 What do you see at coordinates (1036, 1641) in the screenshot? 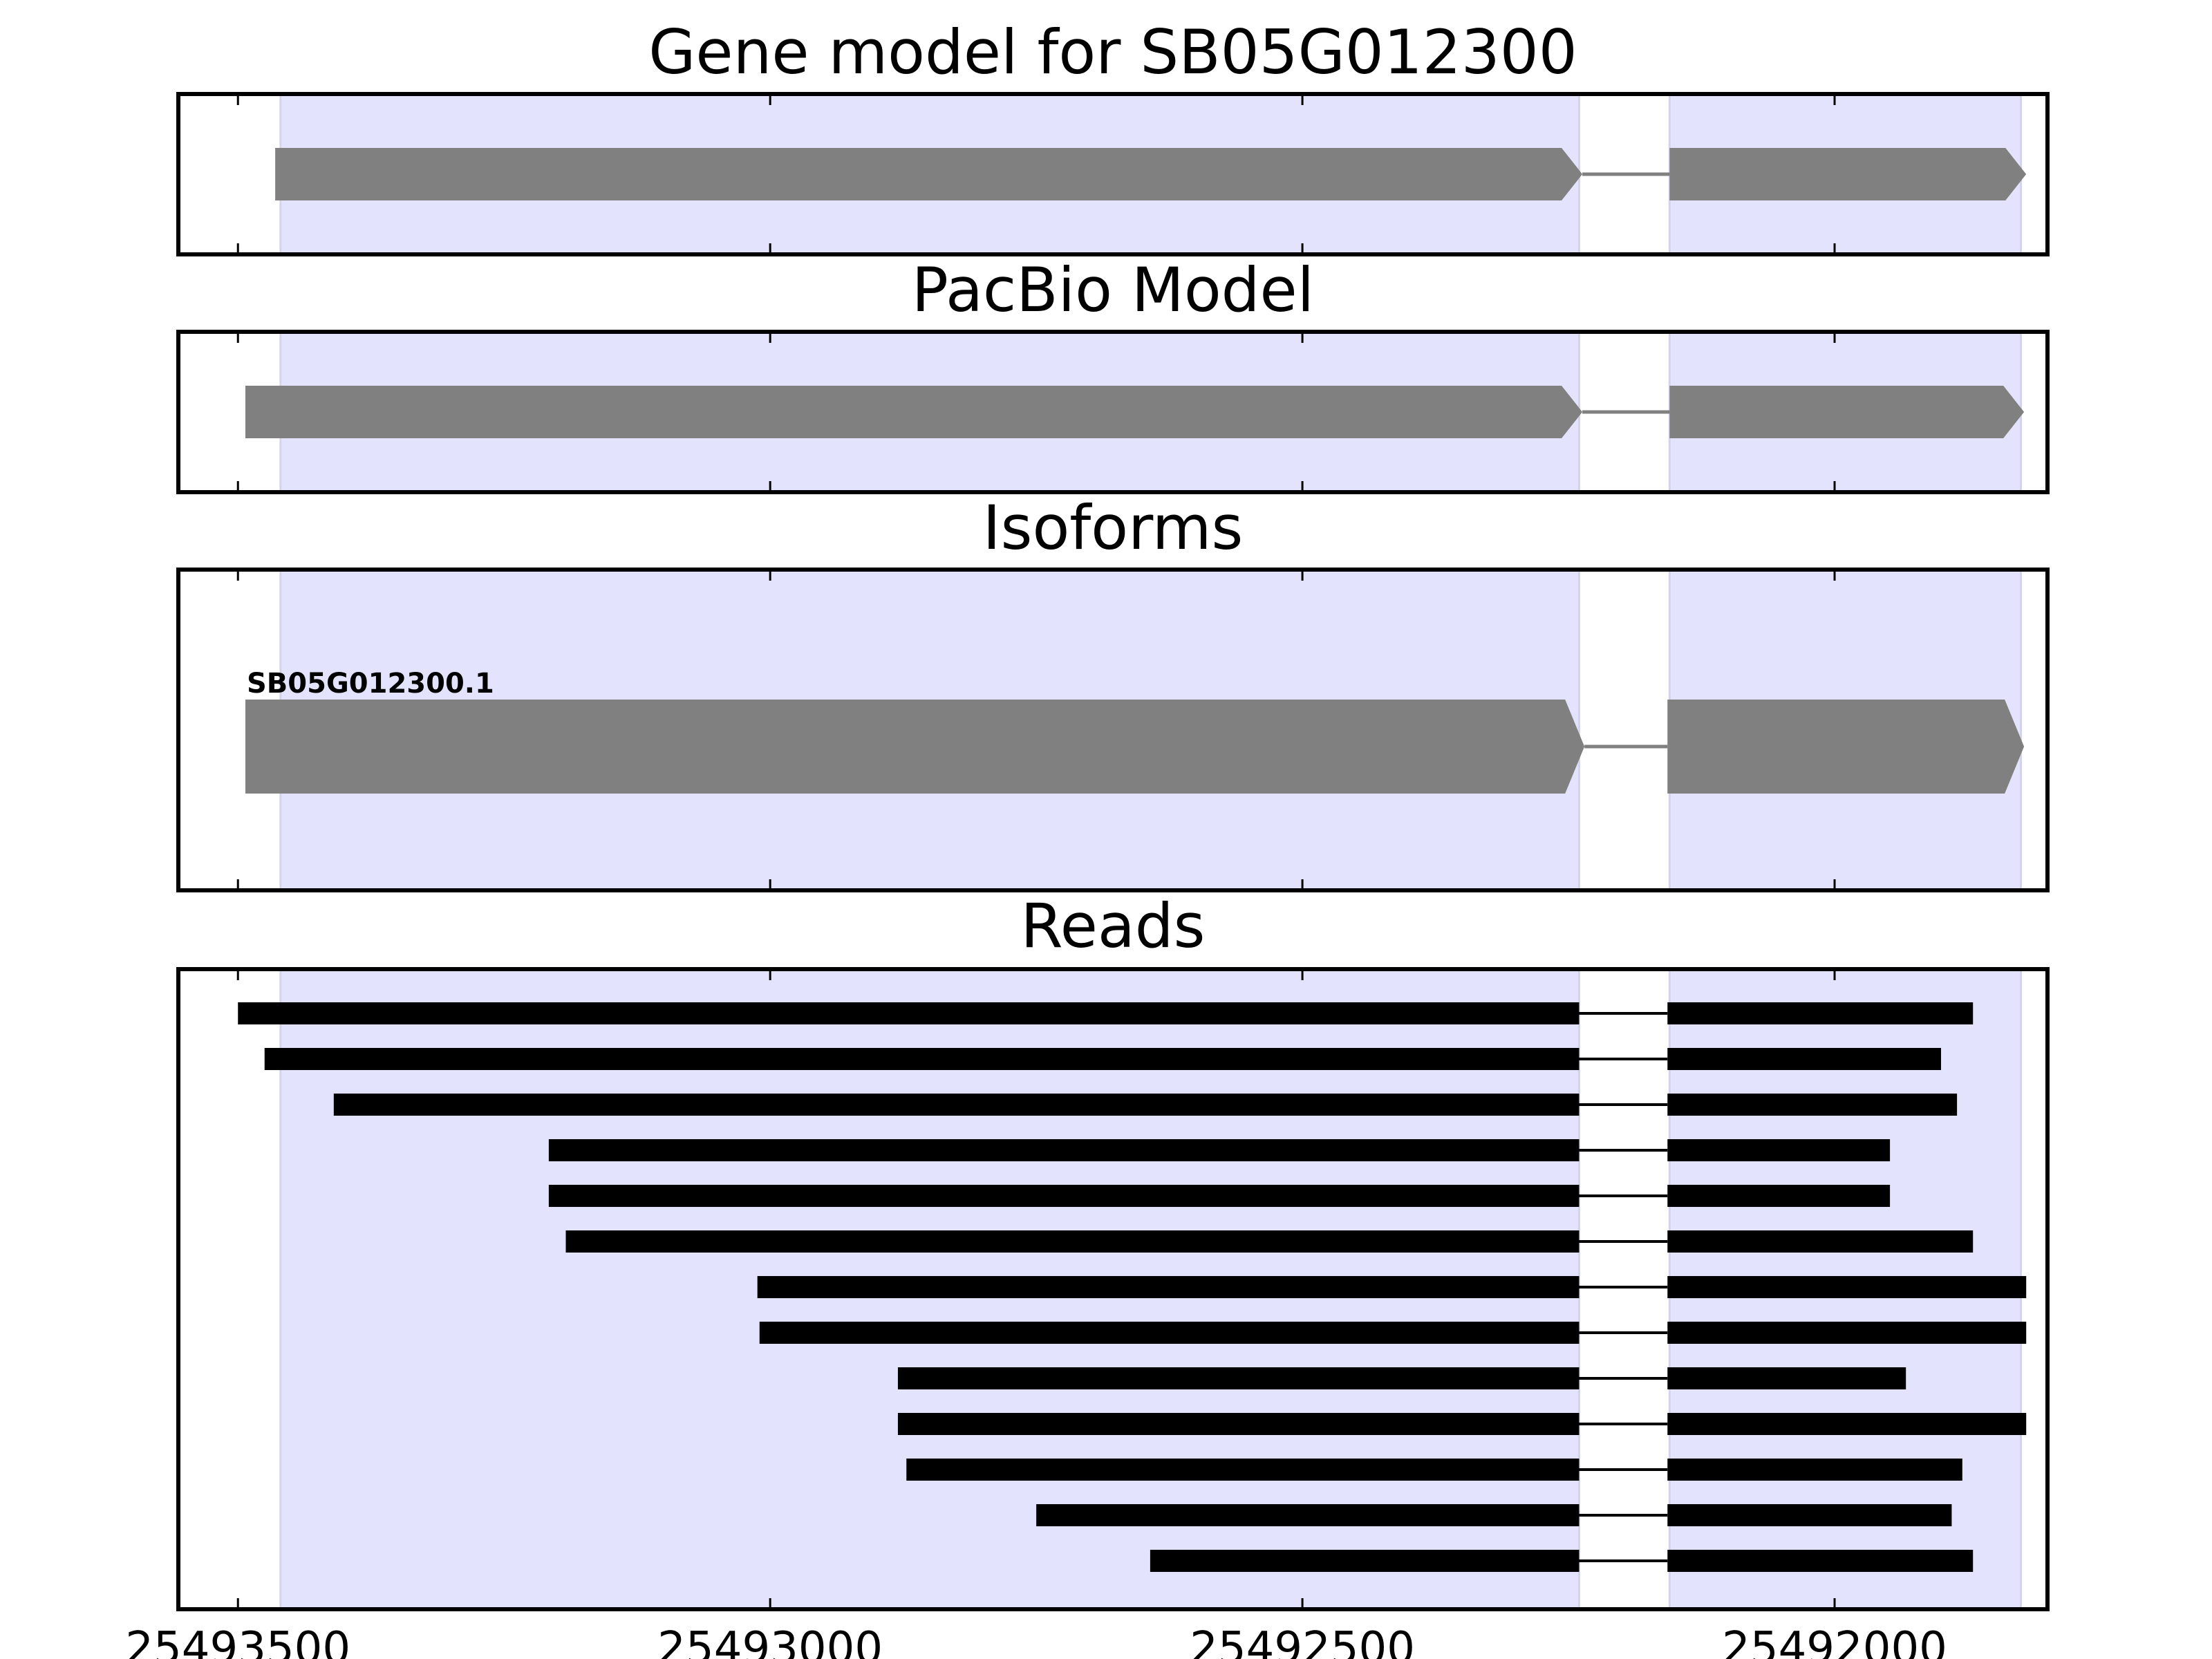
I see `x-axis-tick-labels: 25493500 25493000 25492500 25492000` at bounding box center [1036, 1641].